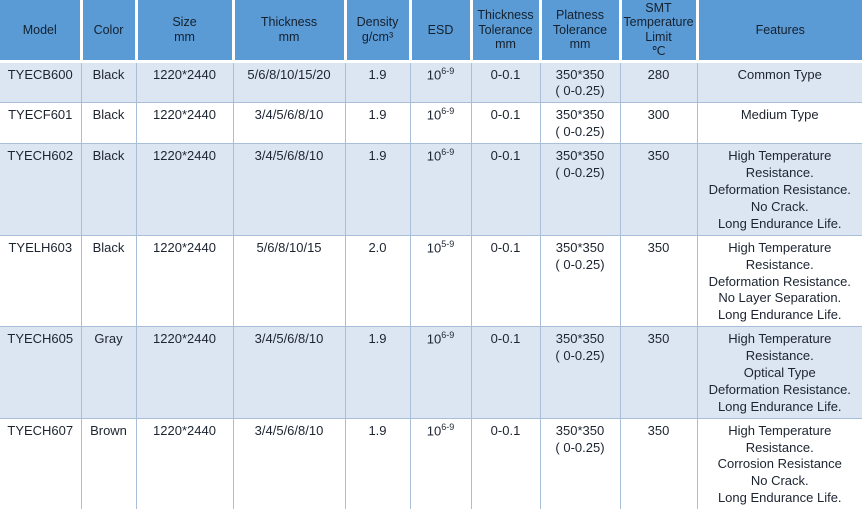 This screenshot has width=862, height=509. What do you see at coordinates (289, 281) in the screenshot?
I see `cell-thickness: 5/6/8/10/15` at bounding box center [289, 281].